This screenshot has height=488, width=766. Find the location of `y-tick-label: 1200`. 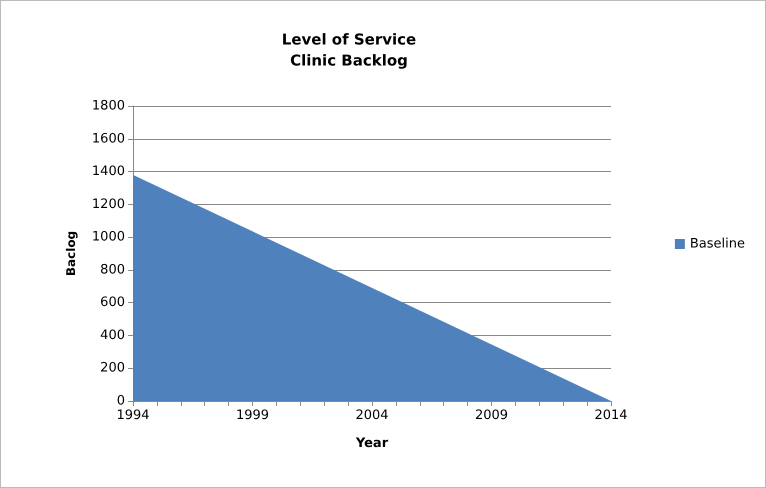

y-tick-label: 1200 is located at coordinates (108, 204).